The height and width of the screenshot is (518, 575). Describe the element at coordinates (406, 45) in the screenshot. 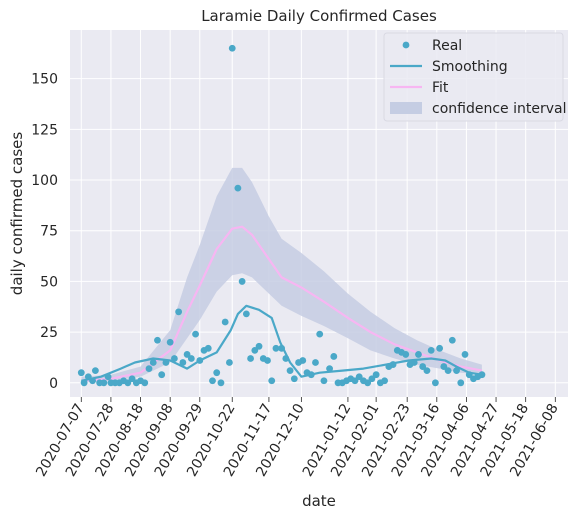

I see `legend-real-marker` at that location.